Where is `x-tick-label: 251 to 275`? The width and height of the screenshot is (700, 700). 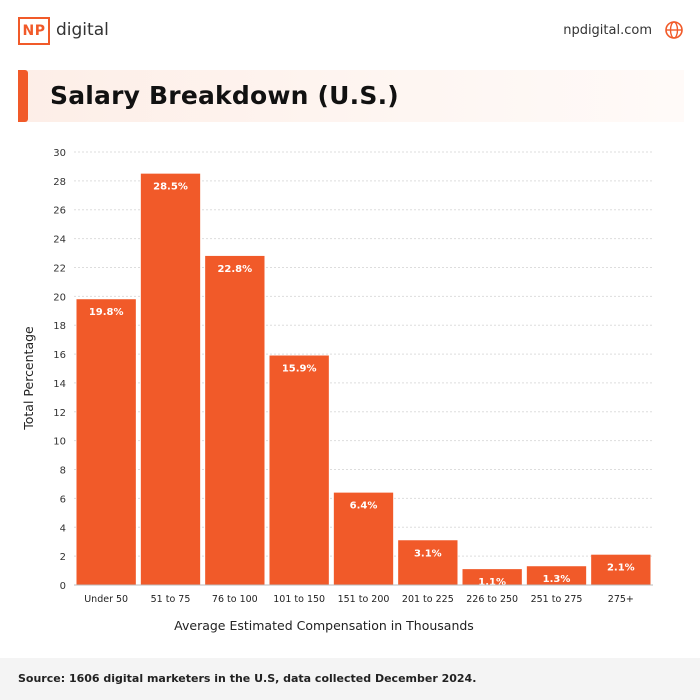
x-tick-label: 251 to 275 is located at coordinates (557, 599).